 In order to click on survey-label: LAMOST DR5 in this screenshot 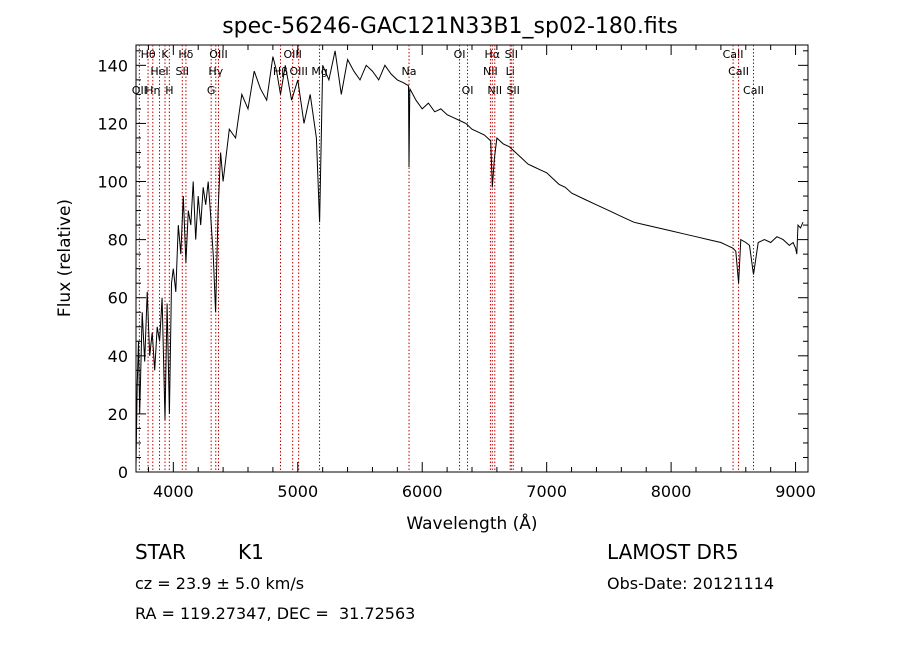, I will do `click(673, 552)`.